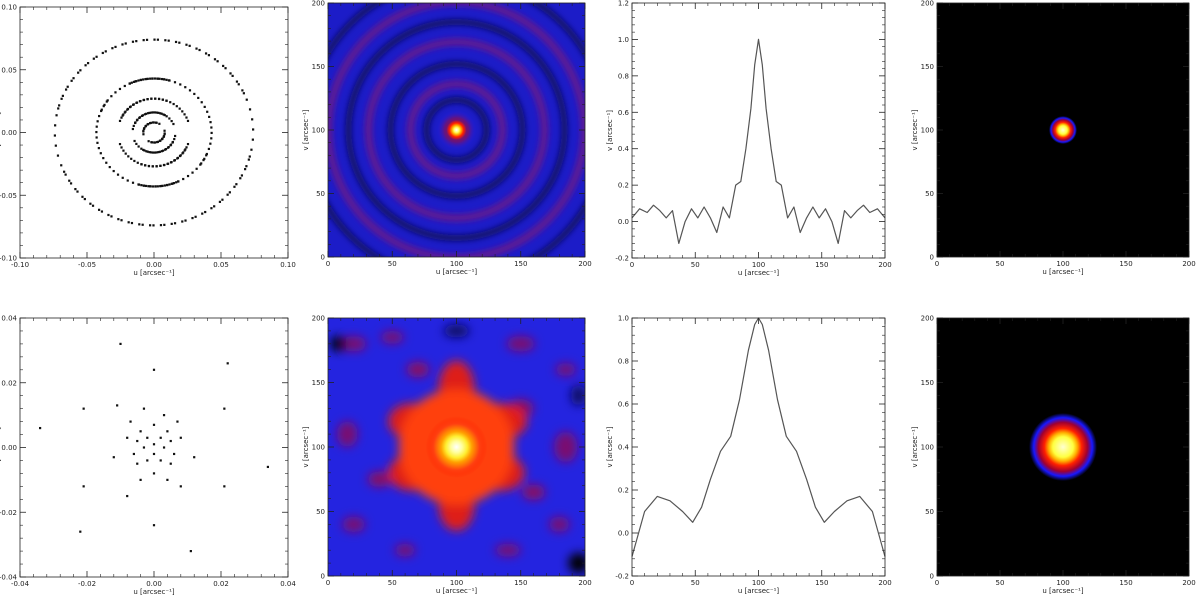 The width and height of the screenshot is (1200, 596). What do you see at coordinates (318, 67) in the screenshot?
I see `y-tick-label: 150` at bounding box center [318, 67].